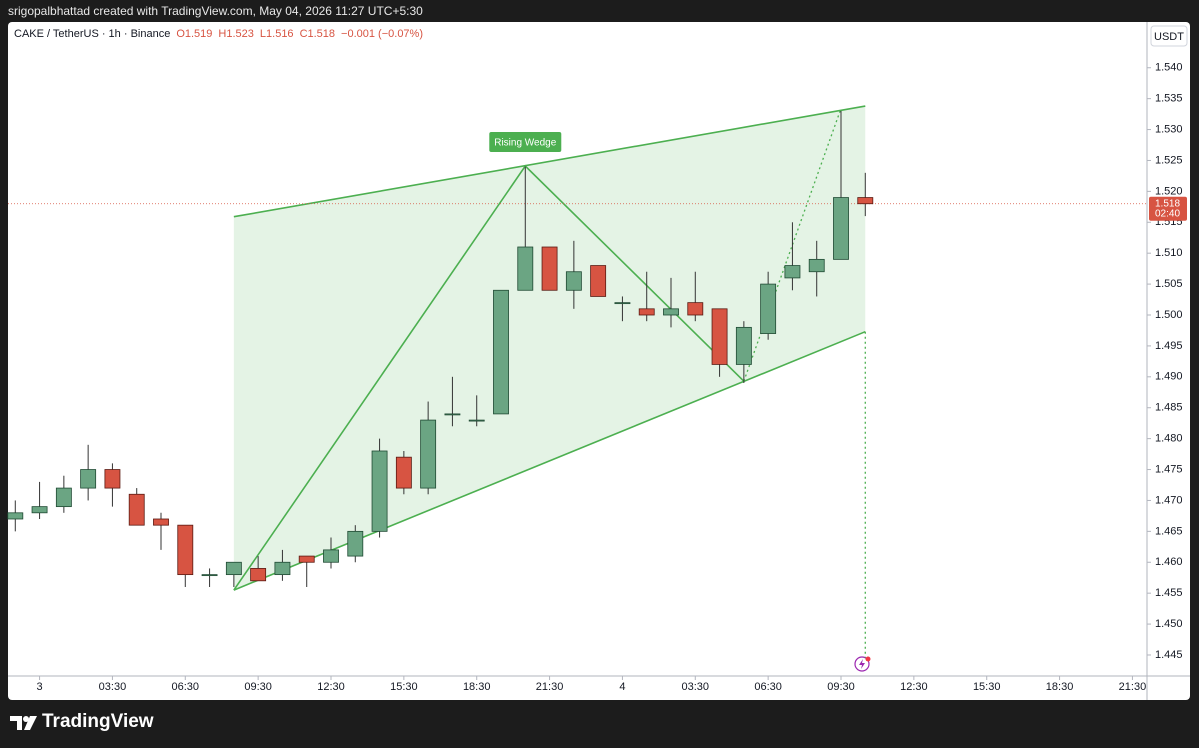 The width and height of the screenshot is (1199, 748). Describe the element at coordinates (23, 723) in the screenshot. I see `brand-logo` at that location.